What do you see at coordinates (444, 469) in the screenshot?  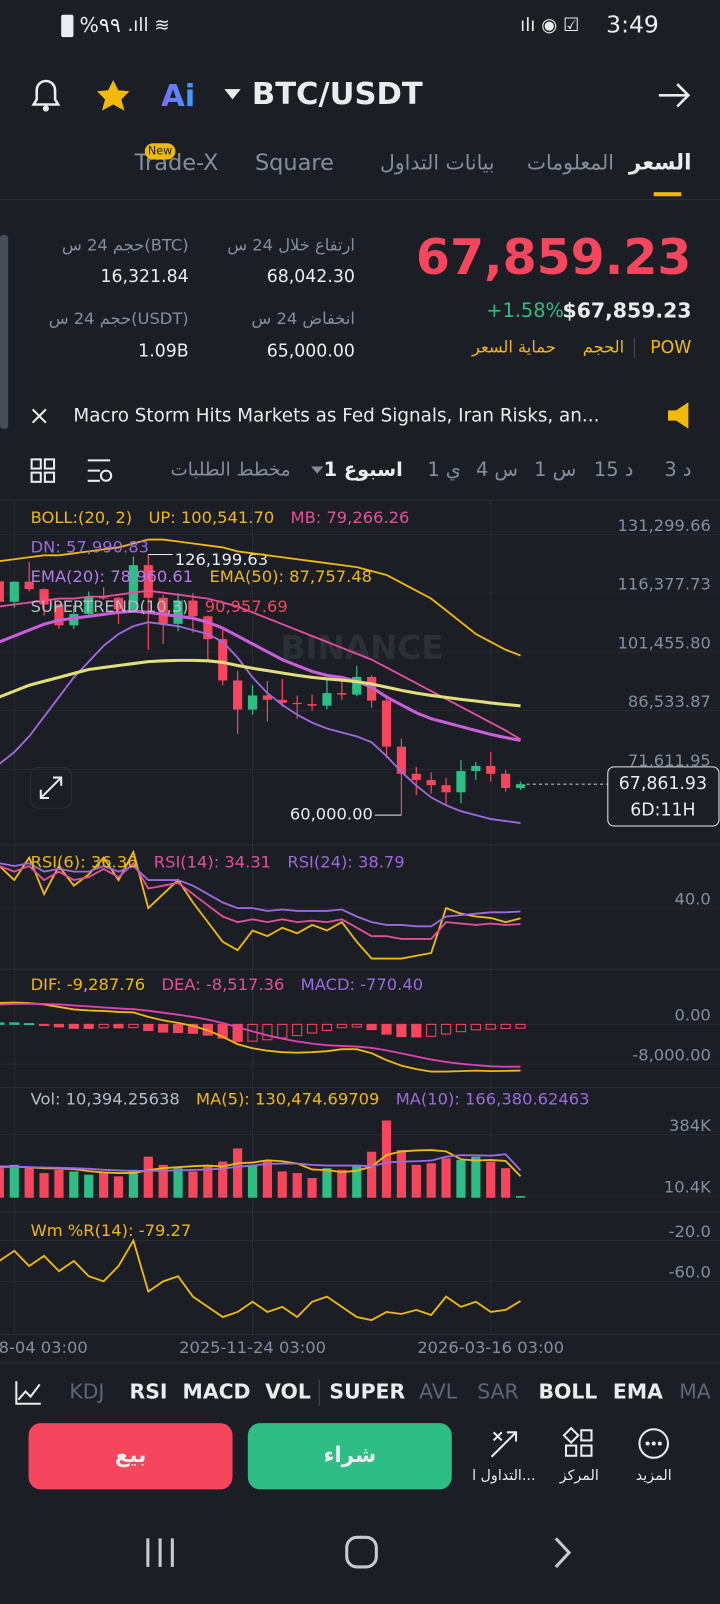 I see `interval: 1 ي` at bounding box center [444, 469].